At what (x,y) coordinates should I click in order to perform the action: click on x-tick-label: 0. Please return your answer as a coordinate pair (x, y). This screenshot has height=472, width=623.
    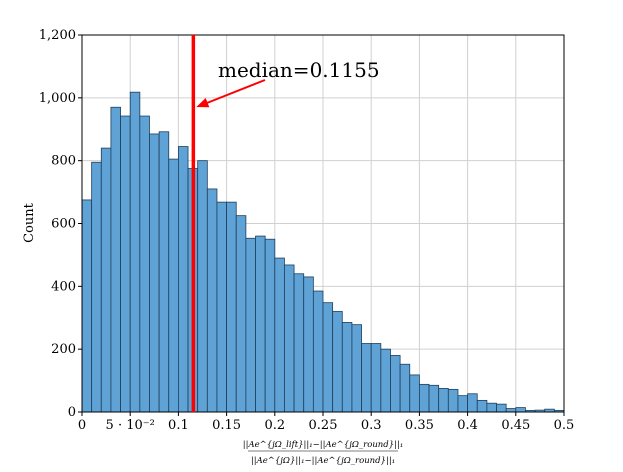
    Looking at the image, I should click on (82, 425).